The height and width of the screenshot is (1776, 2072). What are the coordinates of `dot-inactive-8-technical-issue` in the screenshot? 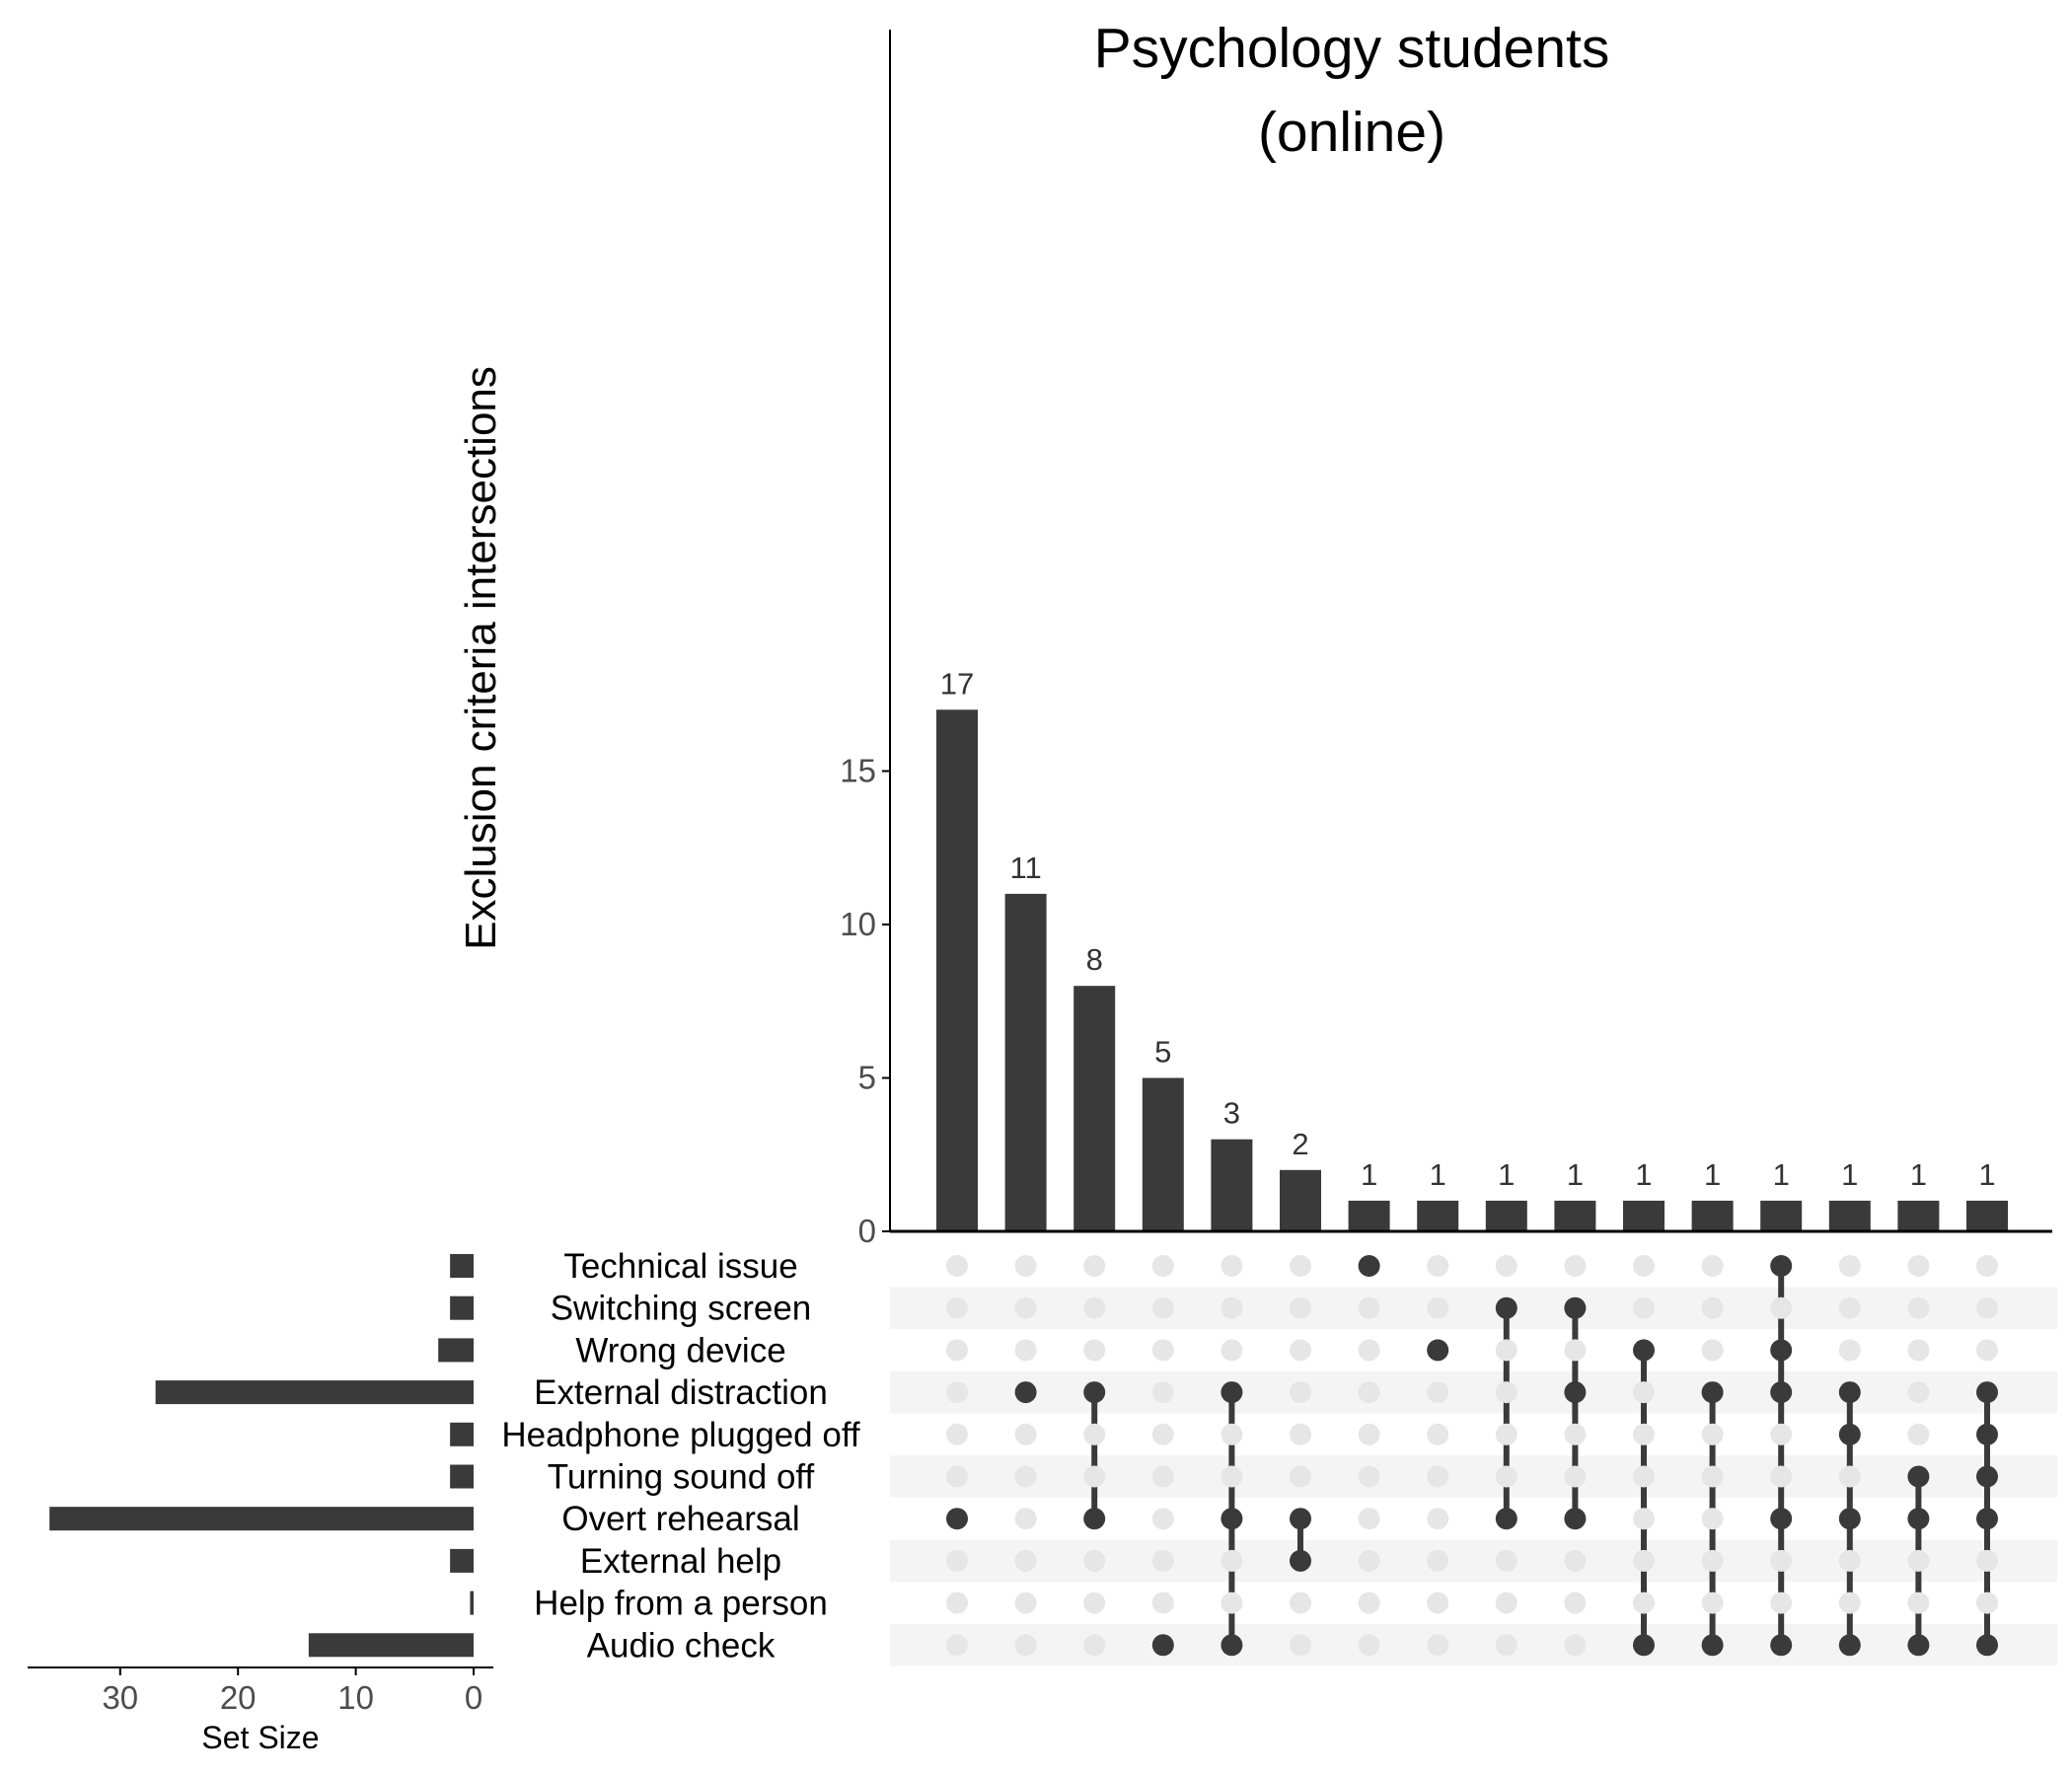 It's located at (1438, 1266).